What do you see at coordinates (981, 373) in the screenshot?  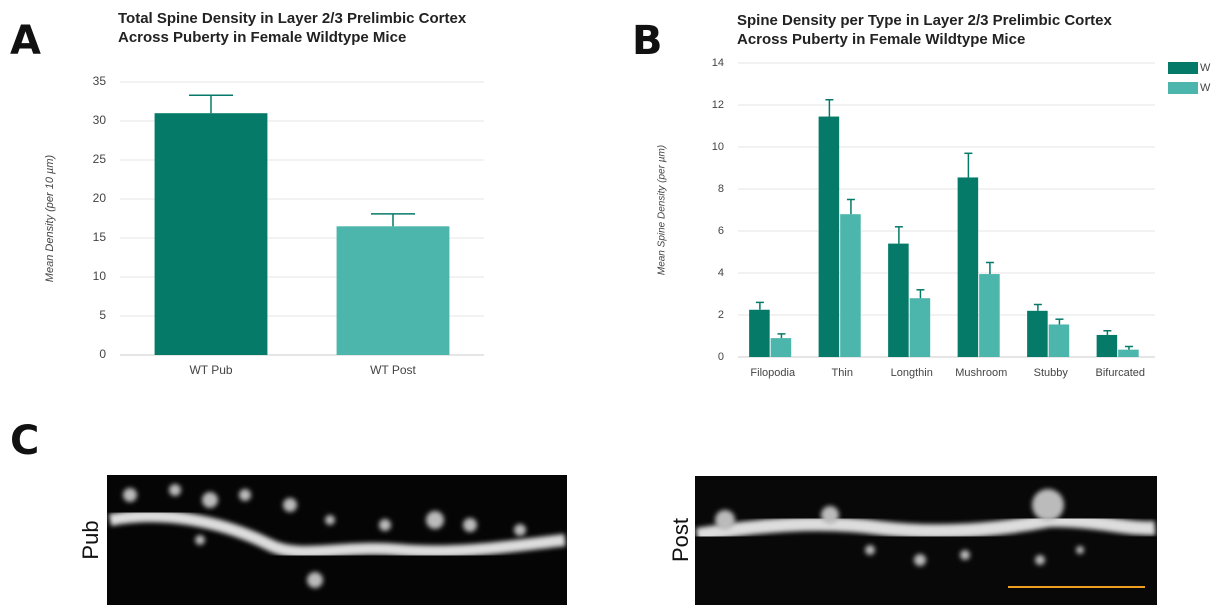 I see `x-tick-label: Mushroom` at bounding box center [981, 373].